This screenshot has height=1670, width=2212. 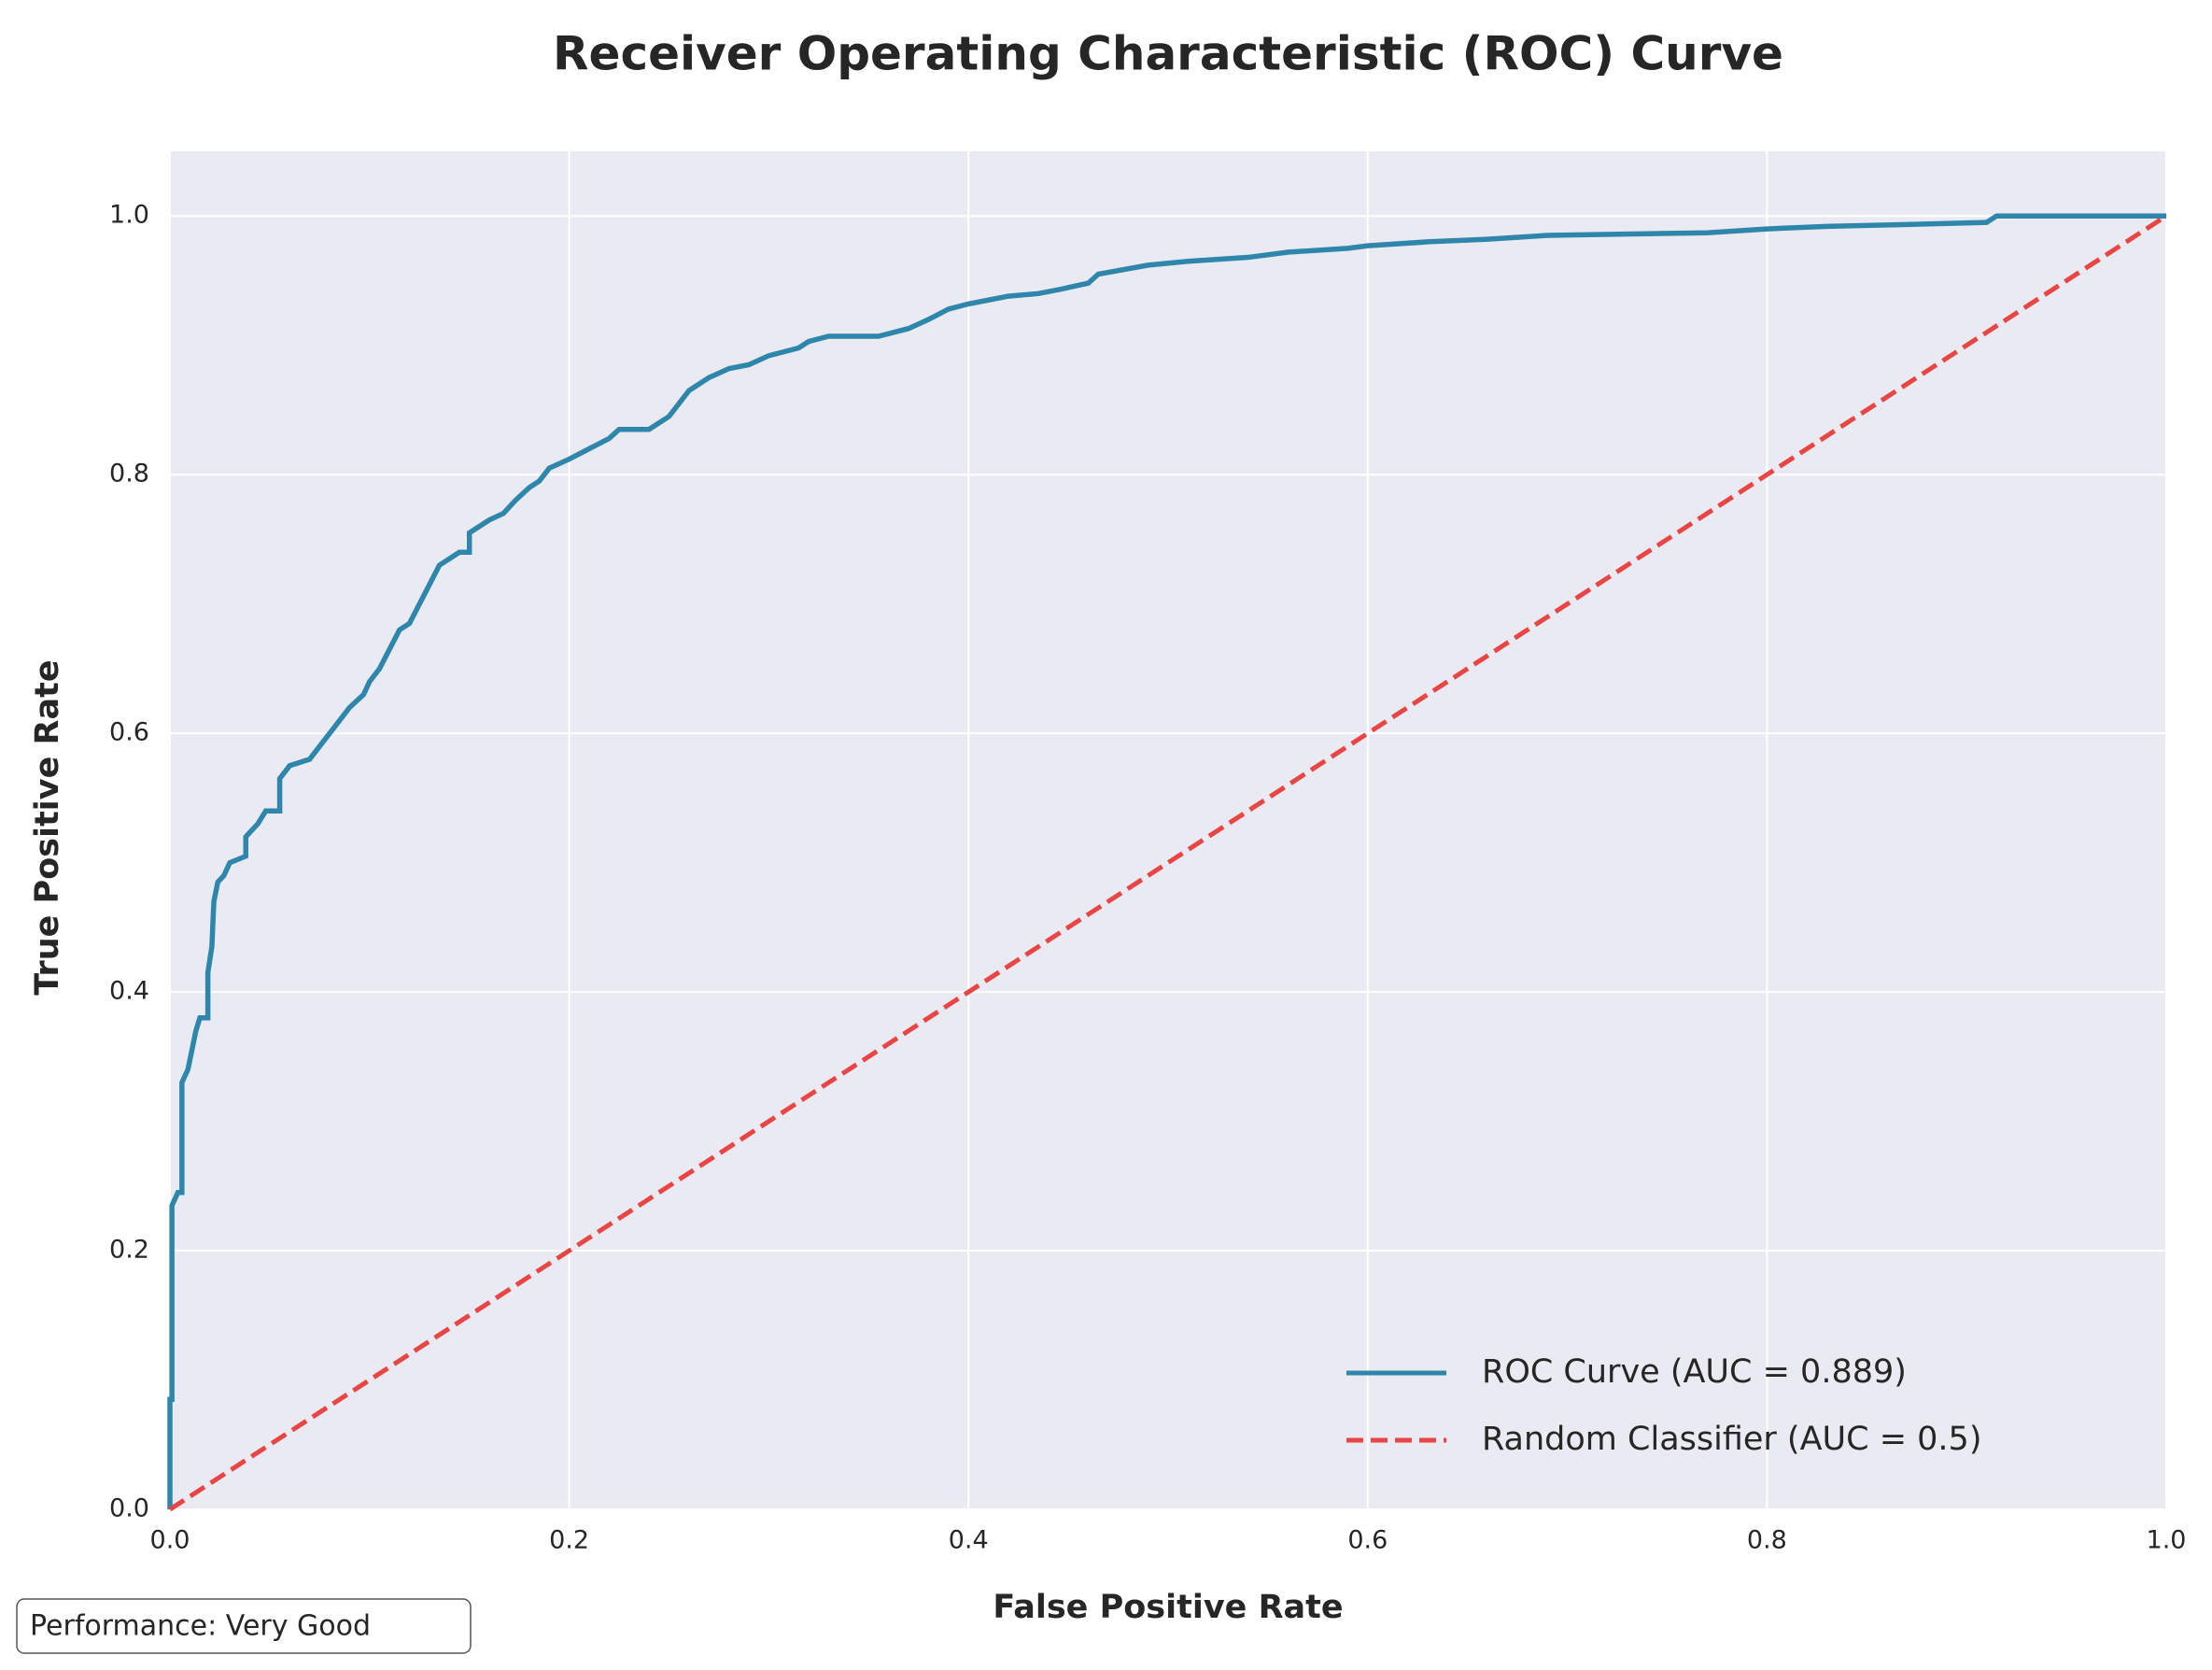 What do you see at coordinates (569, 1540) in the screenshot?
I see `x-tick-label: 0.2` at bounding box center [569, 1540].